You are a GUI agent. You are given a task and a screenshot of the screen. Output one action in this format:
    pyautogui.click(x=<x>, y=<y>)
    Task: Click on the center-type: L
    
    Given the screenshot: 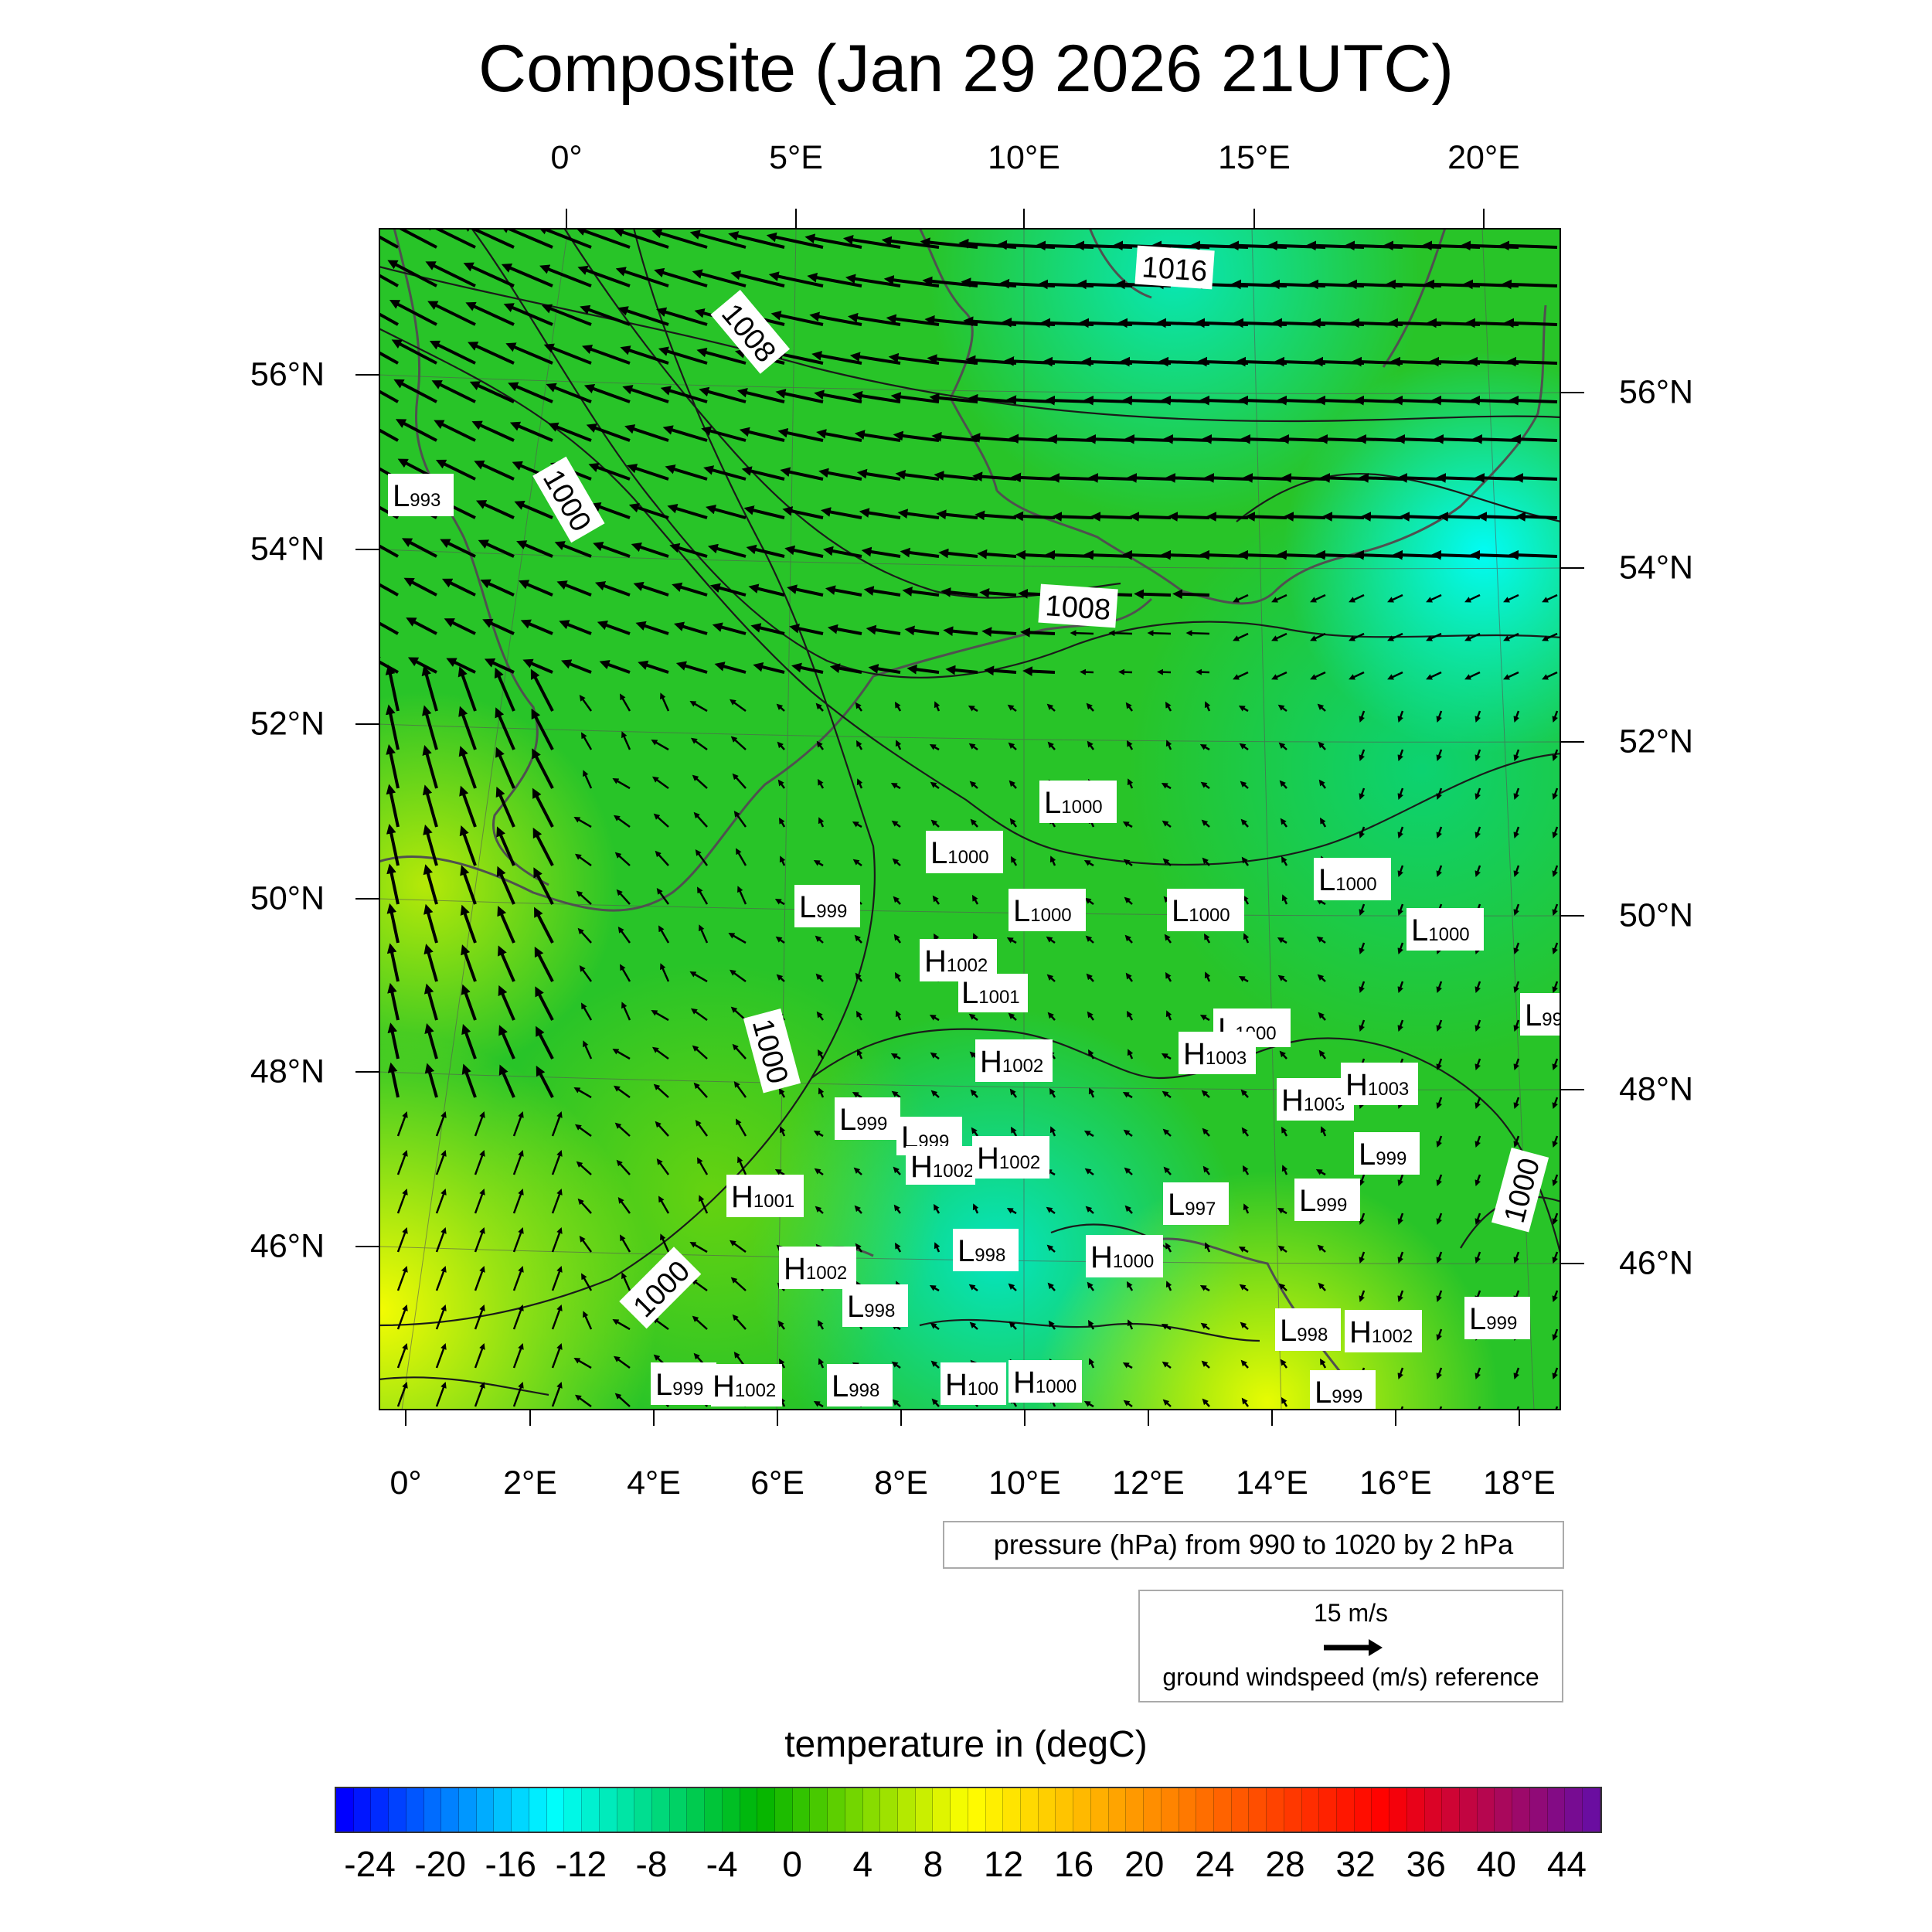 What is the action you would take?
    pyautogui.click(x=1052, y=803)
    